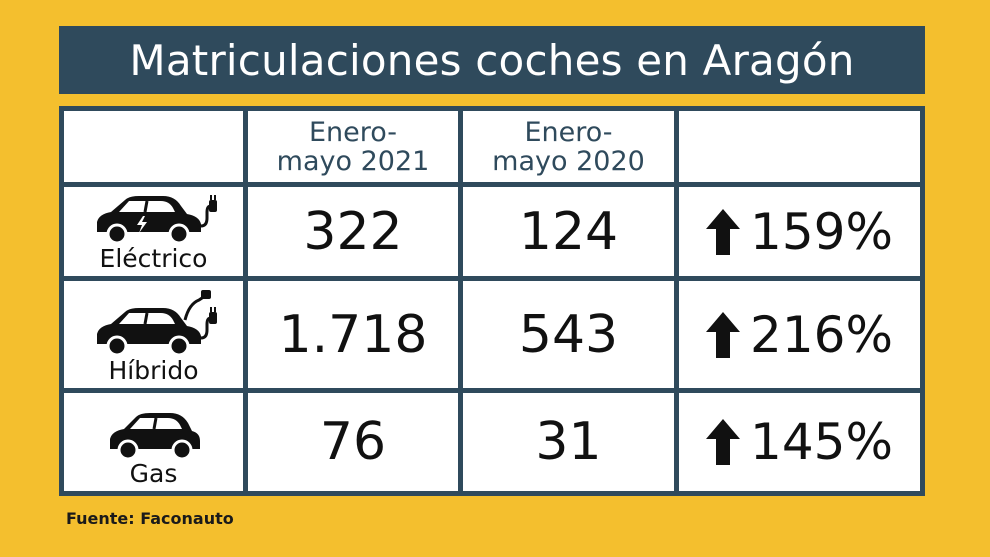 This screenshot has width=990, height=557. I want to click on category-cell-gas: Gas, so click(153, 442).